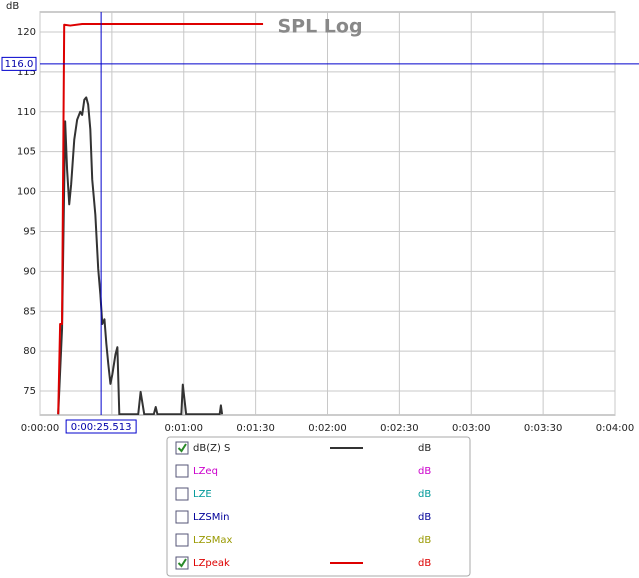  I want to click on cursor-x-label: 0:00:25.513, so click(101, 427).